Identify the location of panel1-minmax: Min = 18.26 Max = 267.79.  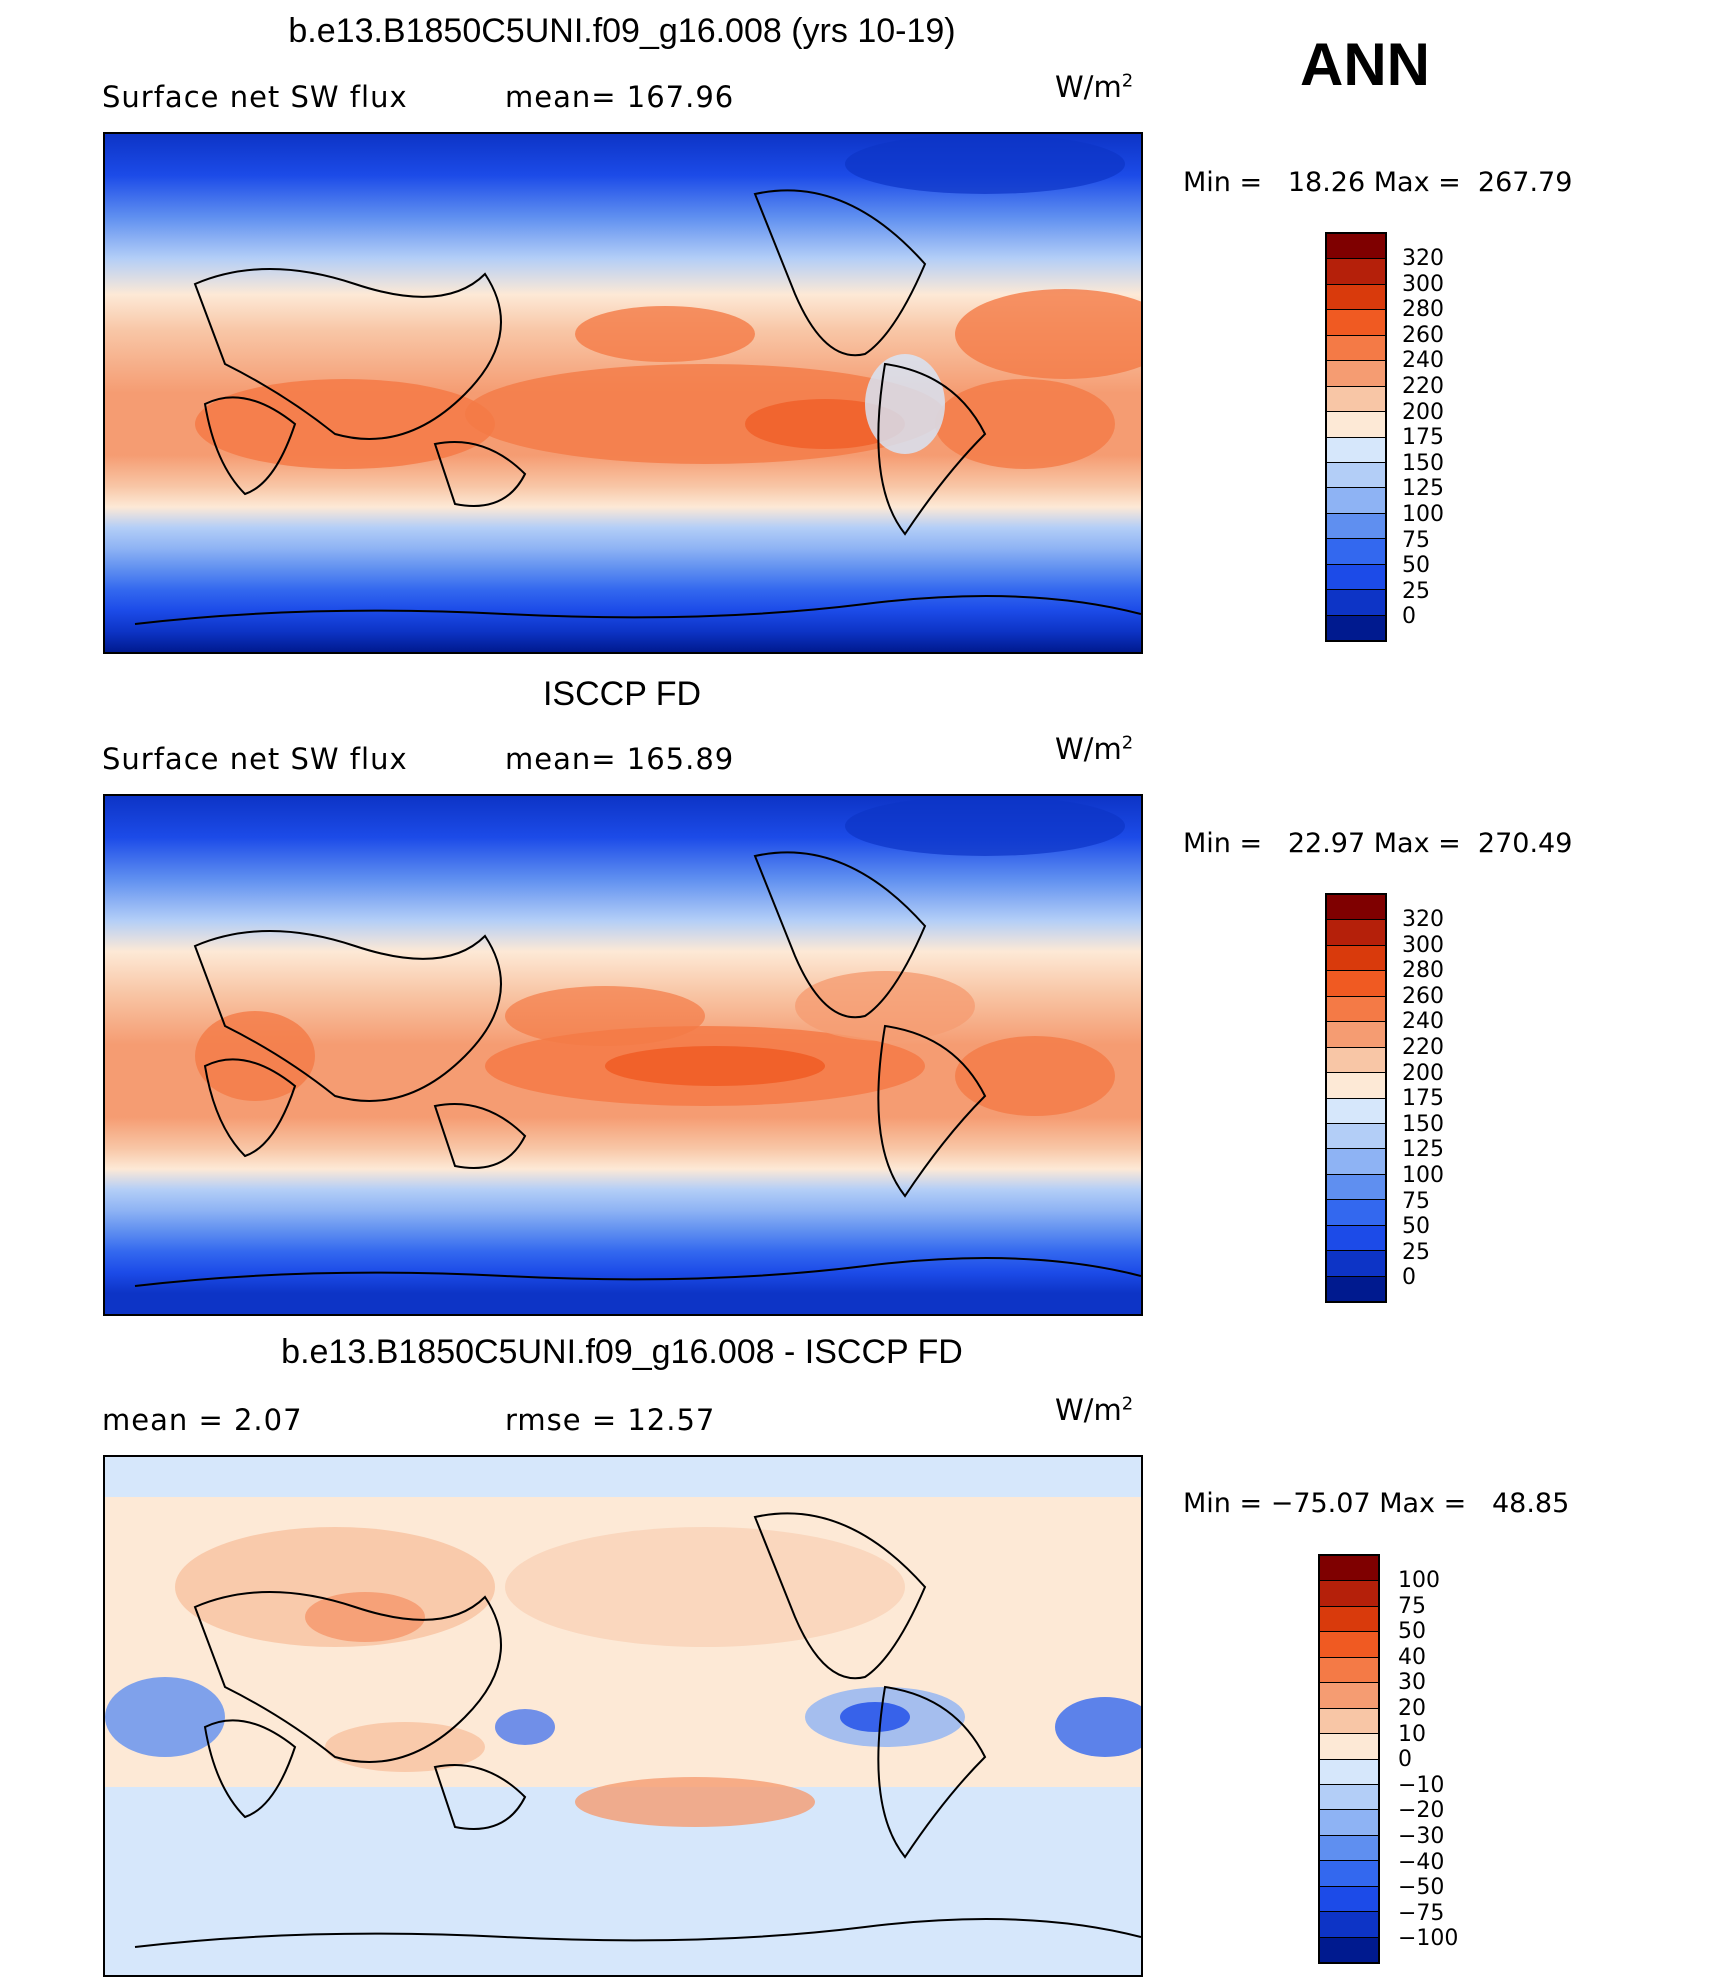
(1378, 182).